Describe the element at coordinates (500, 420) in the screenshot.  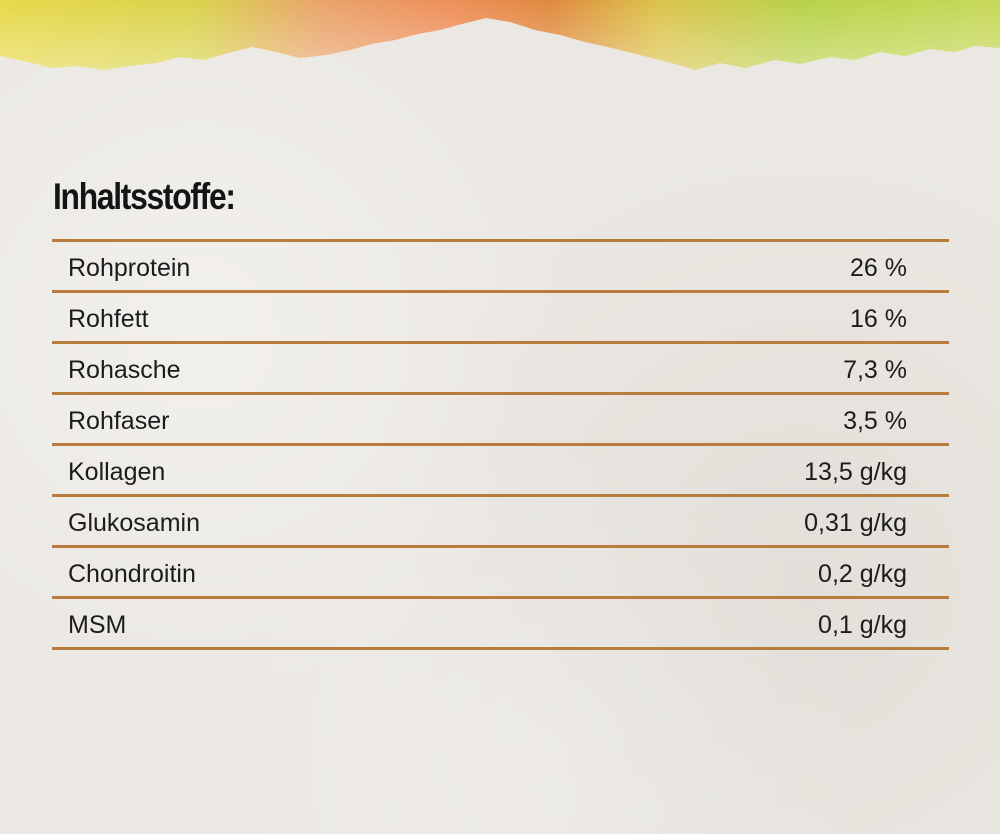
I see `table-row: Rohfaser 3,5 %` at that location.